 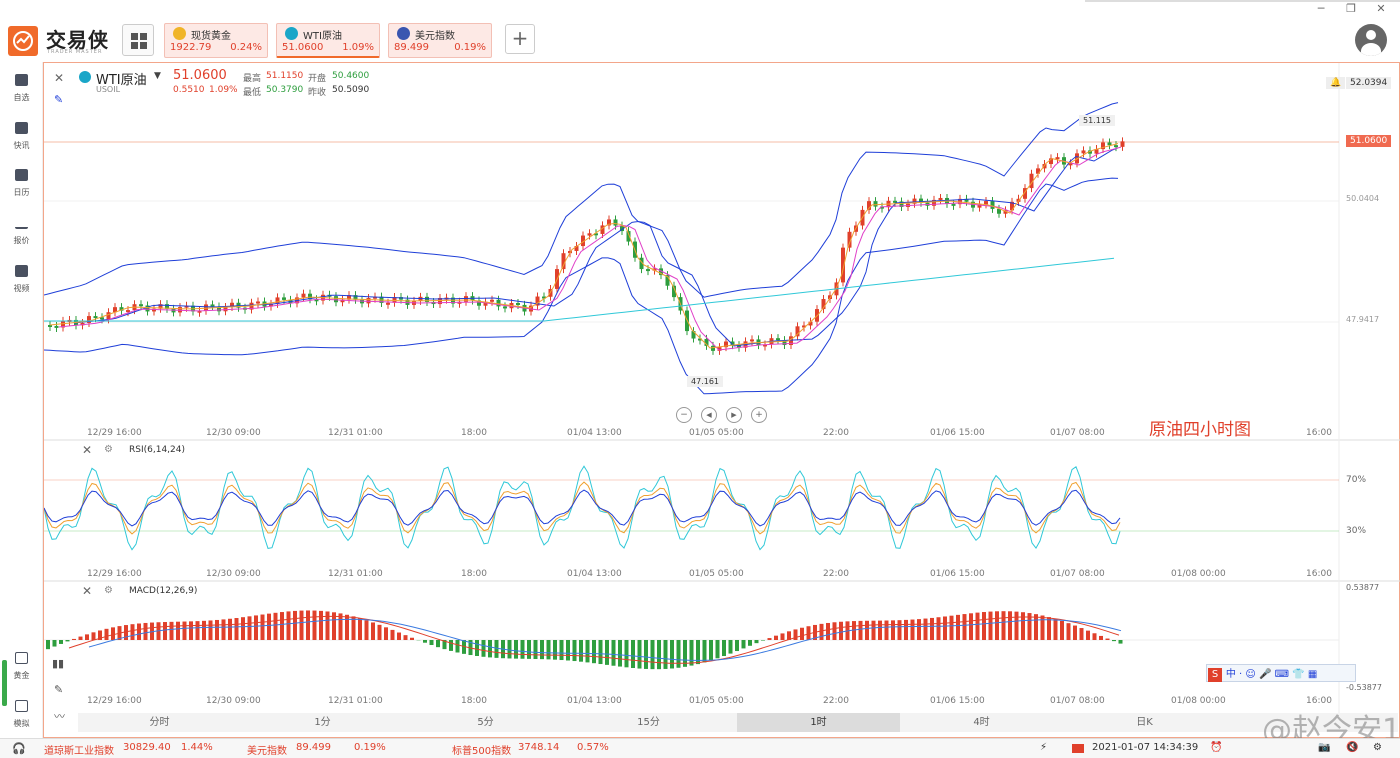 I want to click on draw-tool-icon: ✎, so click(x=59, y=99).